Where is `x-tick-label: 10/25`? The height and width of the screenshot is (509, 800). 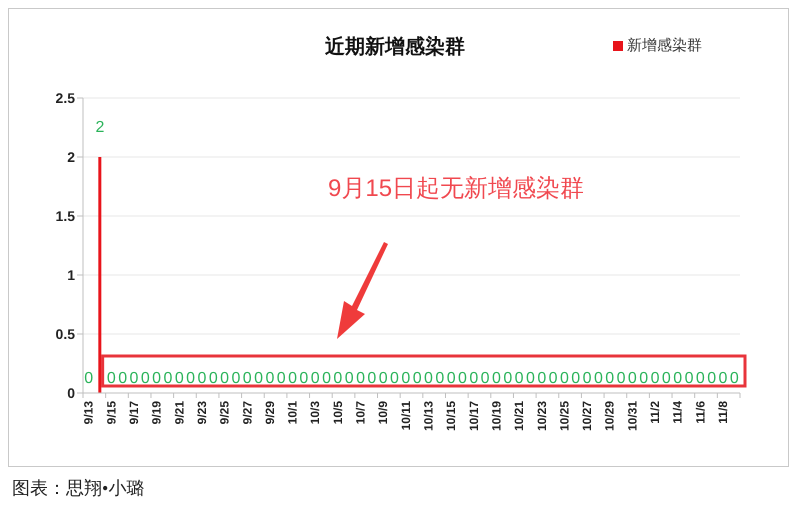 x-tick-label: 10/25 is located at coordinates (564, 416).